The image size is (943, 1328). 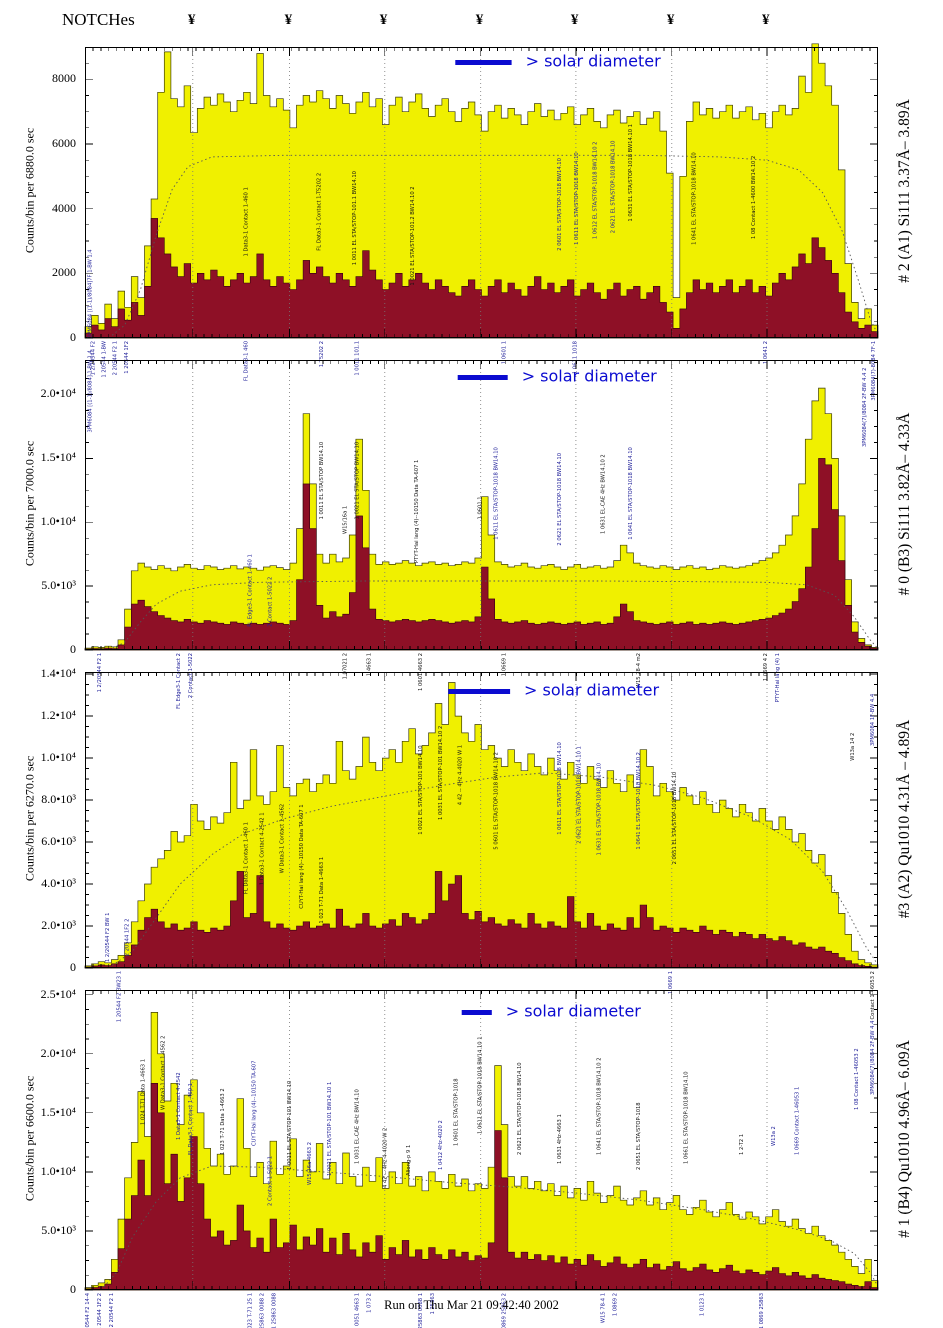 I want to click on annotation-text: W Data3-1 Contact 1-4562 2, so click(x=163, y=1073).